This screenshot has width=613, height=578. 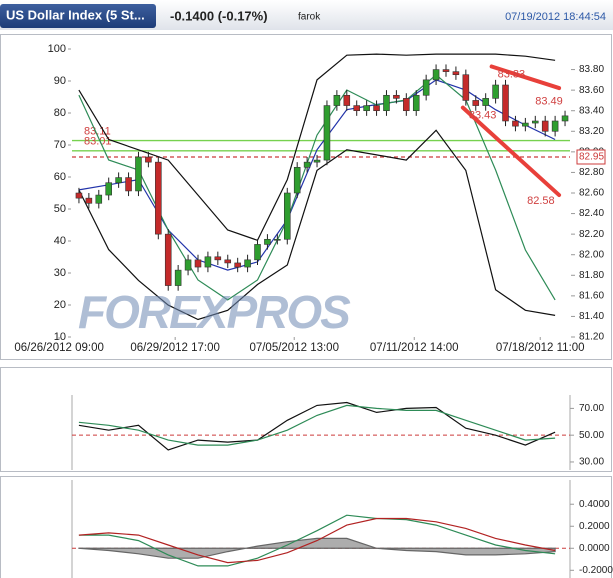 What do you see at coordinates (591, 408) in the screenshot?
I see `y-tick-label: 70.00` at bounding box center [591, 408].